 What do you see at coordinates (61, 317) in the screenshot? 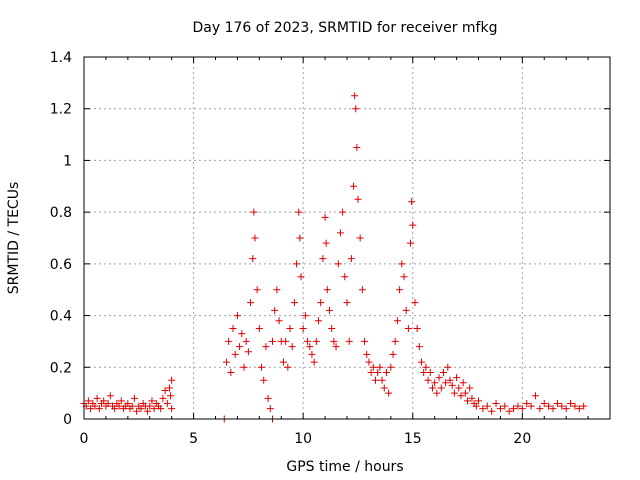
I see `y-tick-label: 0.4` at bounding box center [61, 317].